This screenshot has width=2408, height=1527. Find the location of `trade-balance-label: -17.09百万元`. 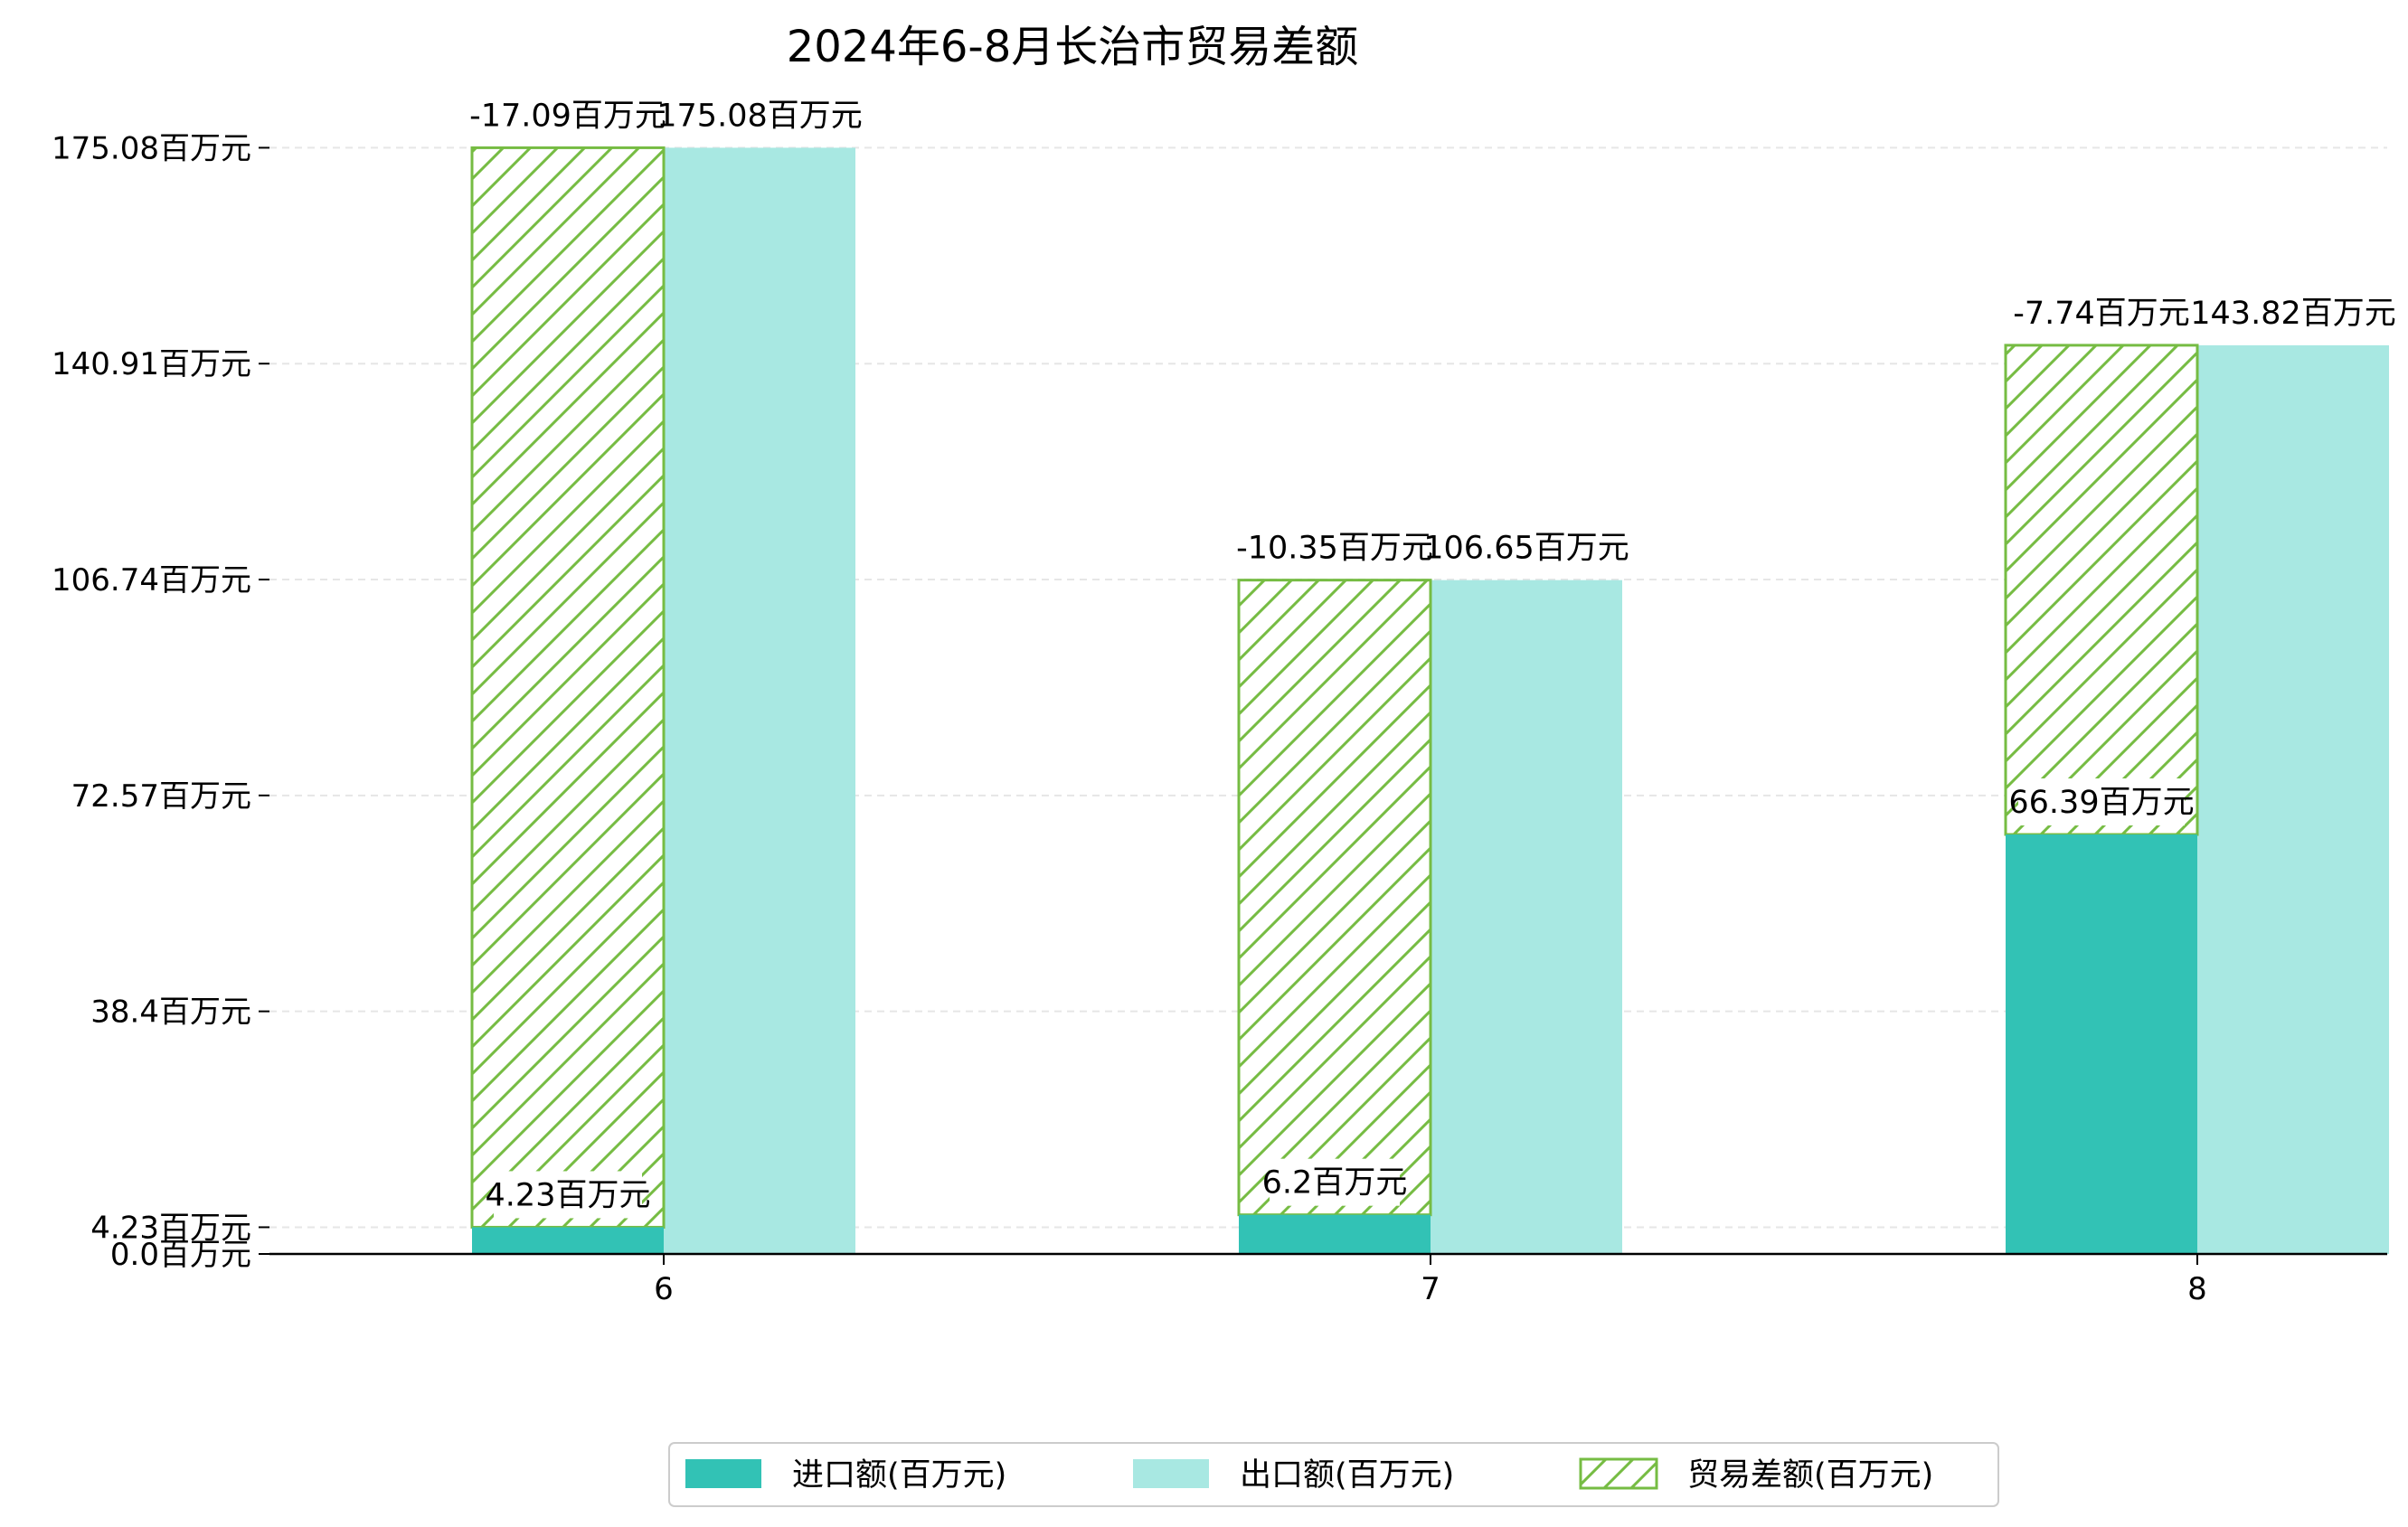

trade-balance-label: -17.09百万元 is located at coordinates (567, 115).